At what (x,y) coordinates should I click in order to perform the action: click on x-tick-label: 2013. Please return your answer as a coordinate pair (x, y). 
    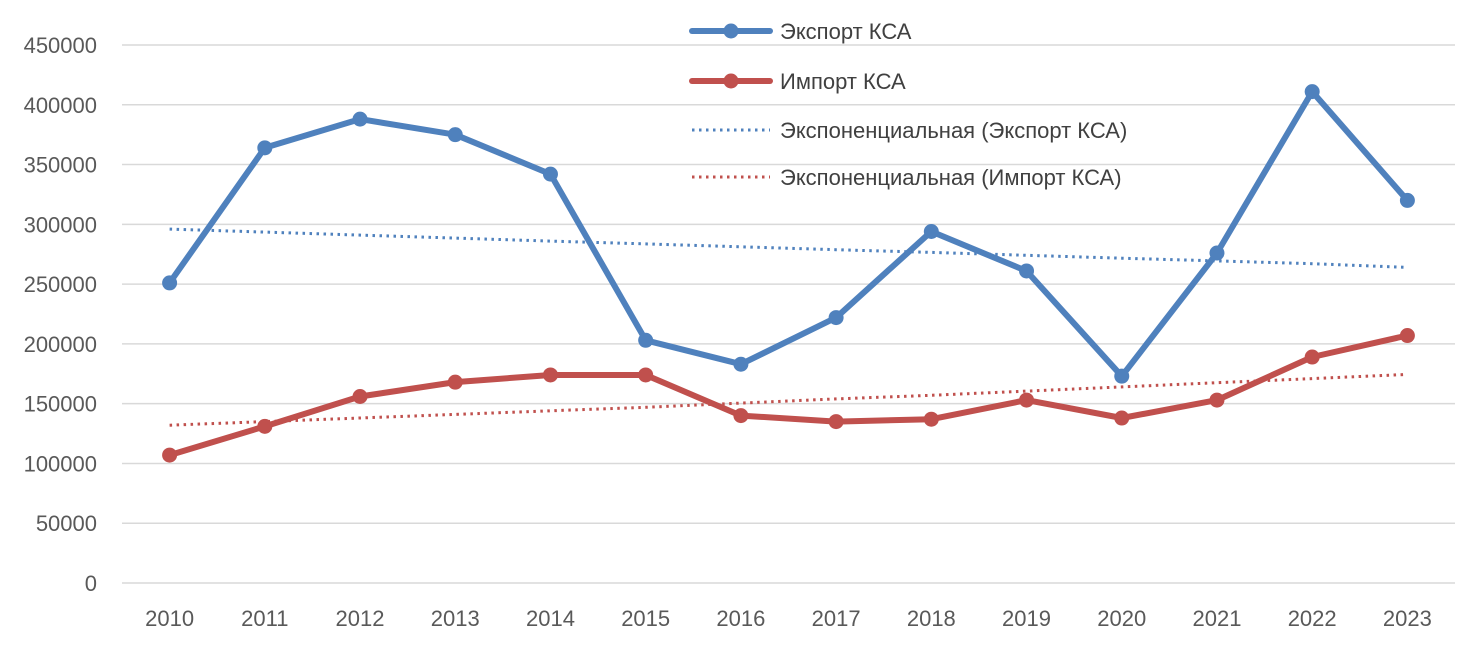
    Looking at the image, I should click on (455, 618).